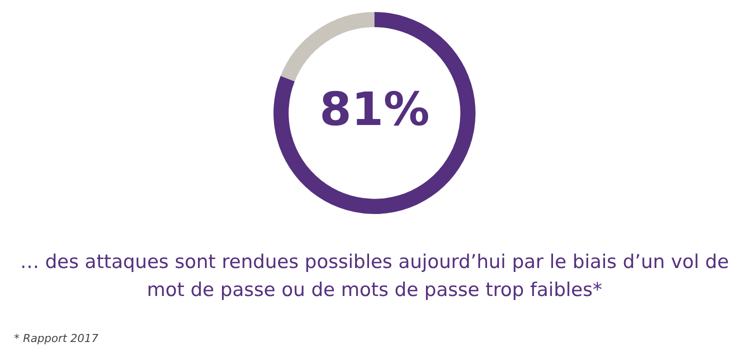 This screenshot has height=364, width=749. I want to click on text: … des attaques sont rendues possibles aujourd’hui par le biais d’un vol de mot de passe ou de mots de passe trop faibles*, so click(374, 276).